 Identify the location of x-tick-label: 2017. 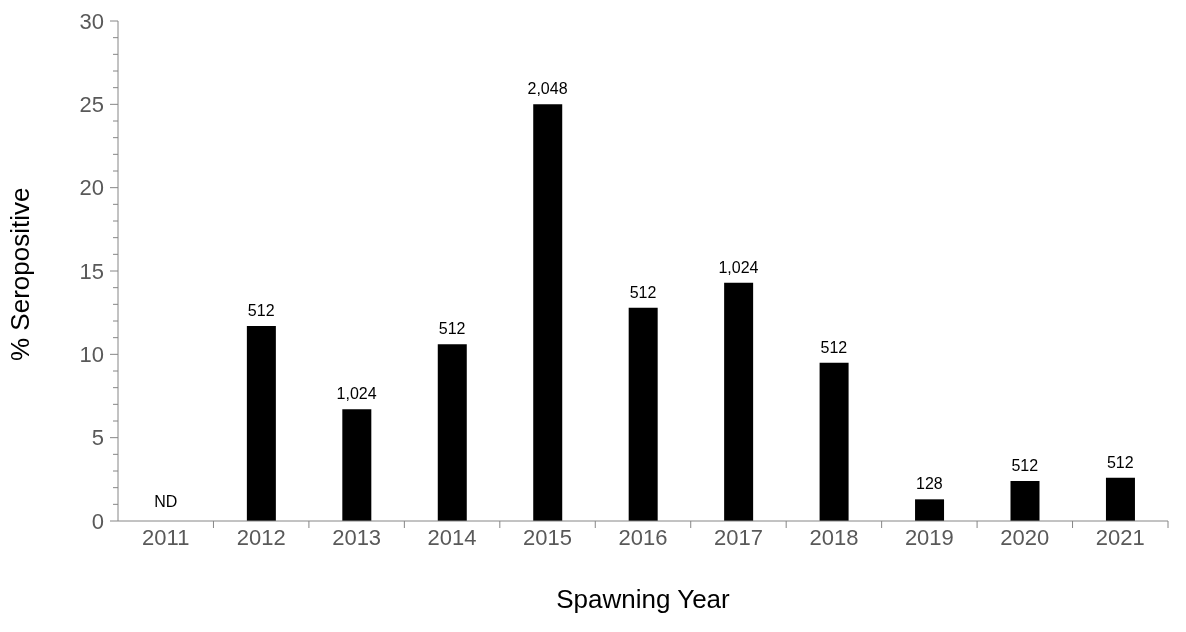
(738, 537).